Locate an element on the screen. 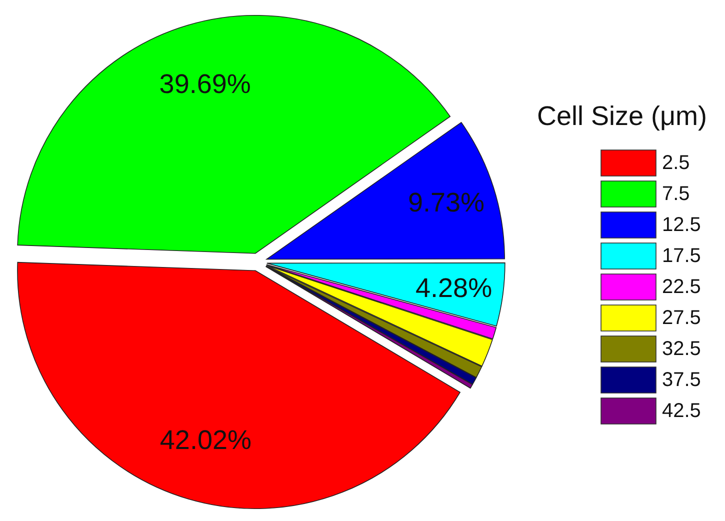  legend-label: 12.5 is located at coordinates (681, 225).